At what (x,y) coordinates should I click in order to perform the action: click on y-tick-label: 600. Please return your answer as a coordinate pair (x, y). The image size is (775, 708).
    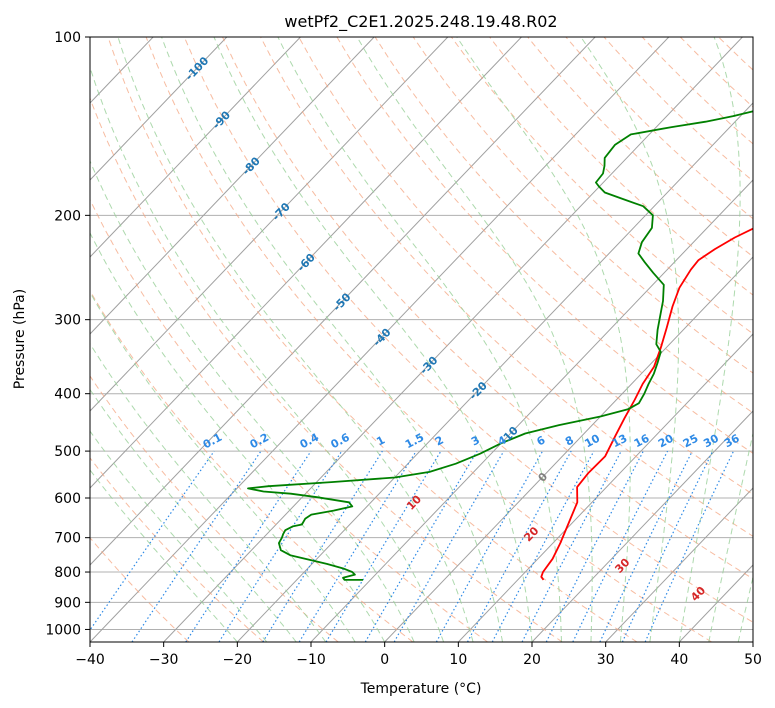
    Looking at the image, I should click on (67, 499).